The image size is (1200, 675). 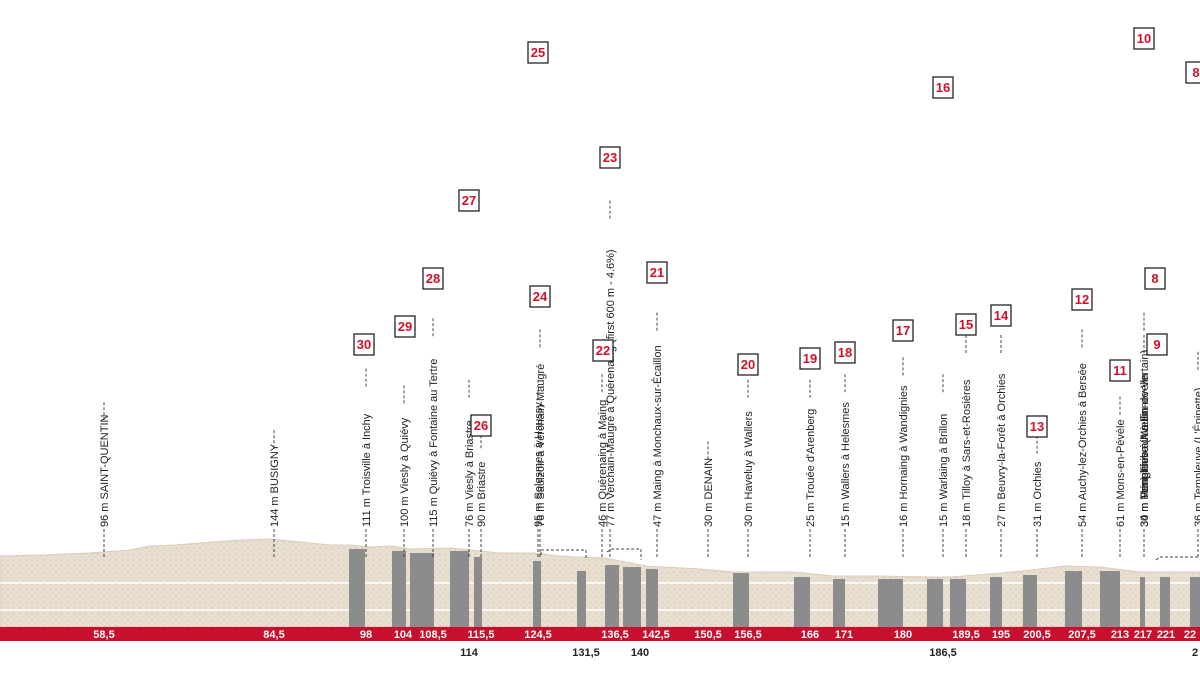 I want to click on svg-text: 16, so click(x=943, y=87).